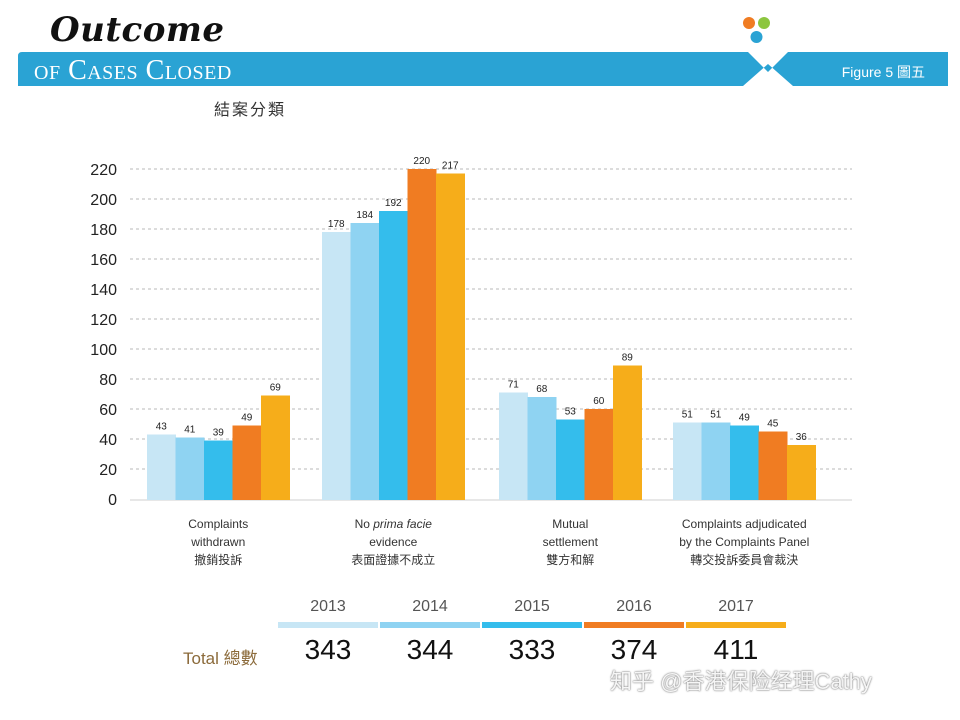 The image size is (960, 720). I want to click on y-tick-label: 120, so click(103, 320).